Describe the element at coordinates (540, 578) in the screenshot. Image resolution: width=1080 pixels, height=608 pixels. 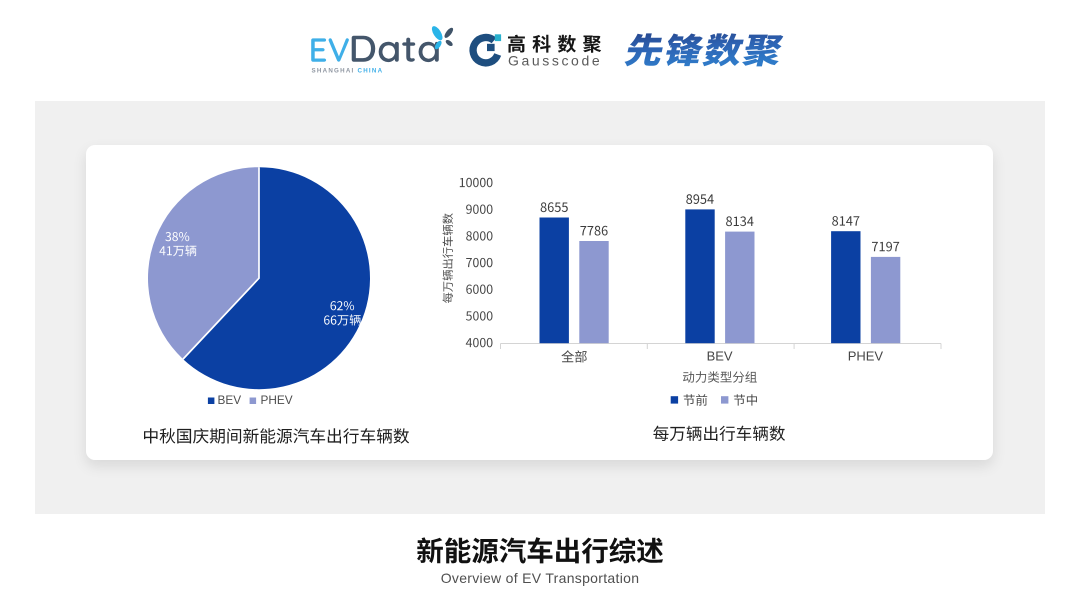
I see `svg-text: Overview of EV Transportation` at that location.